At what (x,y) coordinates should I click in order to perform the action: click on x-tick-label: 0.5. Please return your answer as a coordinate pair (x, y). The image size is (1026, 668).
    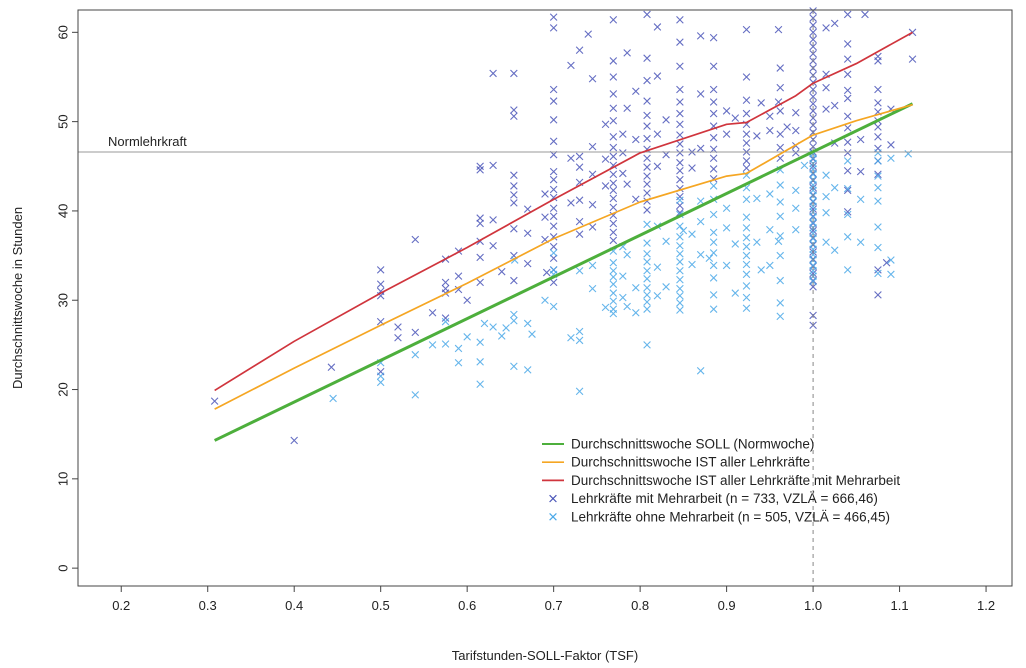
    Looking at the image, I should click on (381, 605).